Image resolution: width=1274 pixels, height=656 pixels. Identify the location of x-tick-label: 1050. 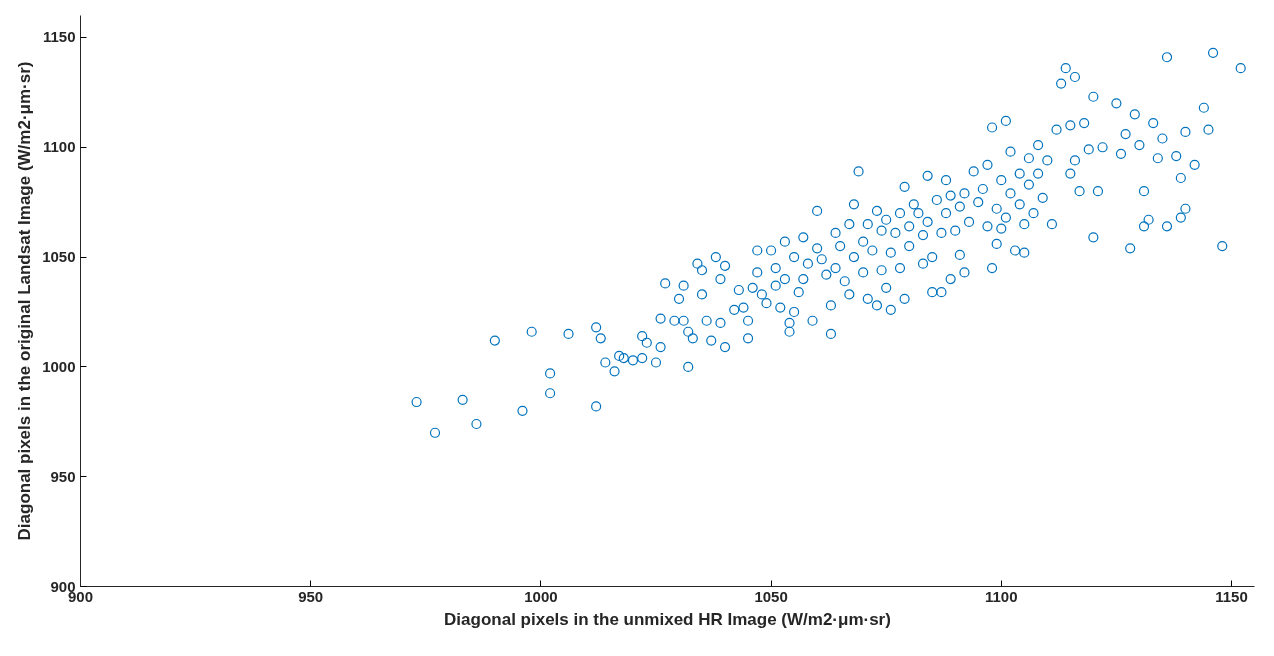
(771, 596).